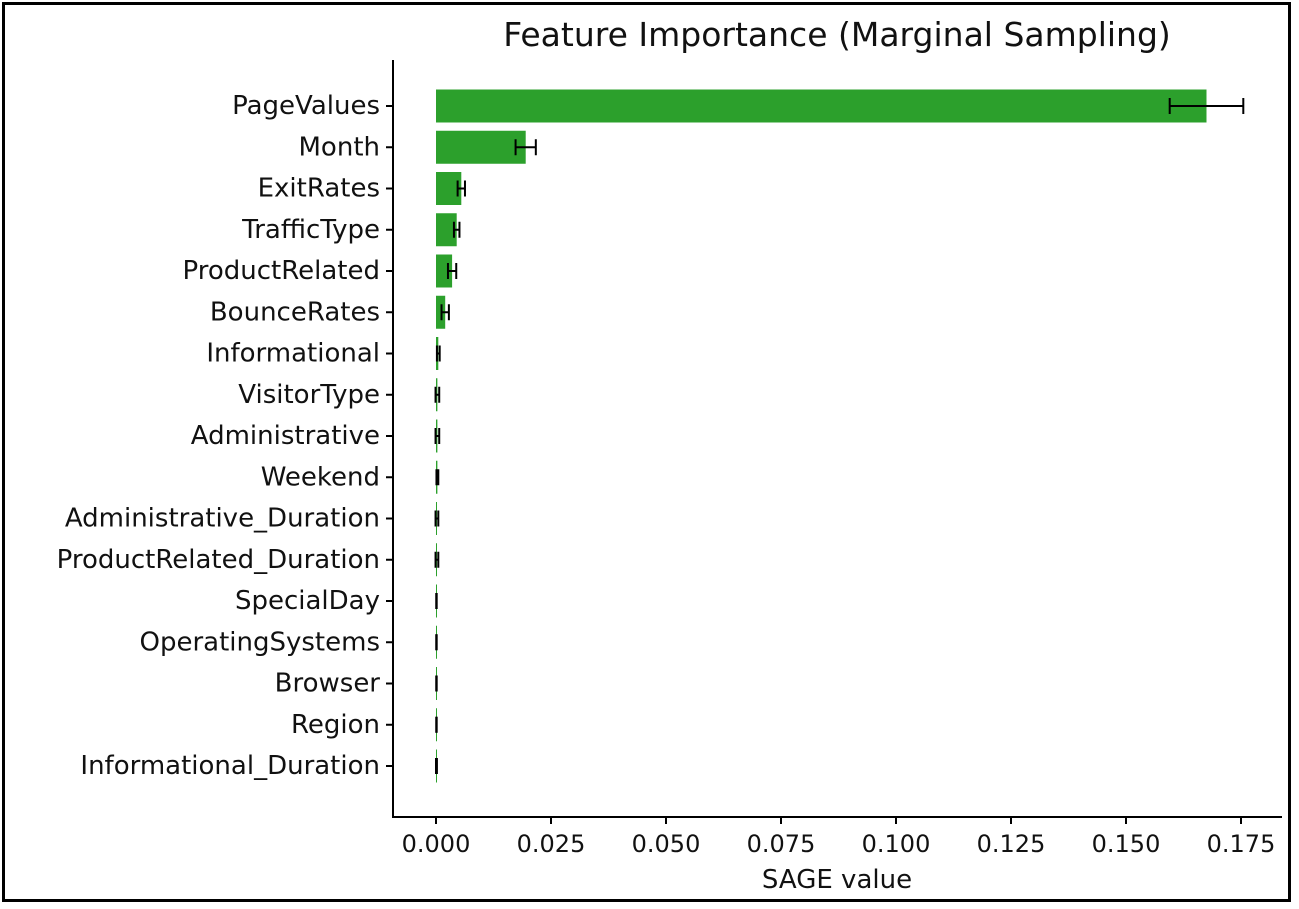  What do you see at coordinates (285, 436) in the screenshot?
I see `y-tick-label: Administrative` at bounding box center [285, 436].